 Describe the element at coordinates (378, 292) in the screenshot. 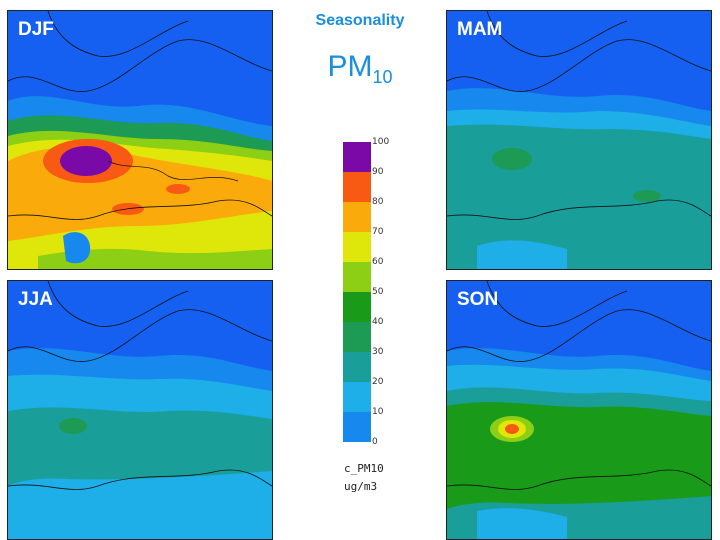

I see `legend-tick-label: 50` at that location.